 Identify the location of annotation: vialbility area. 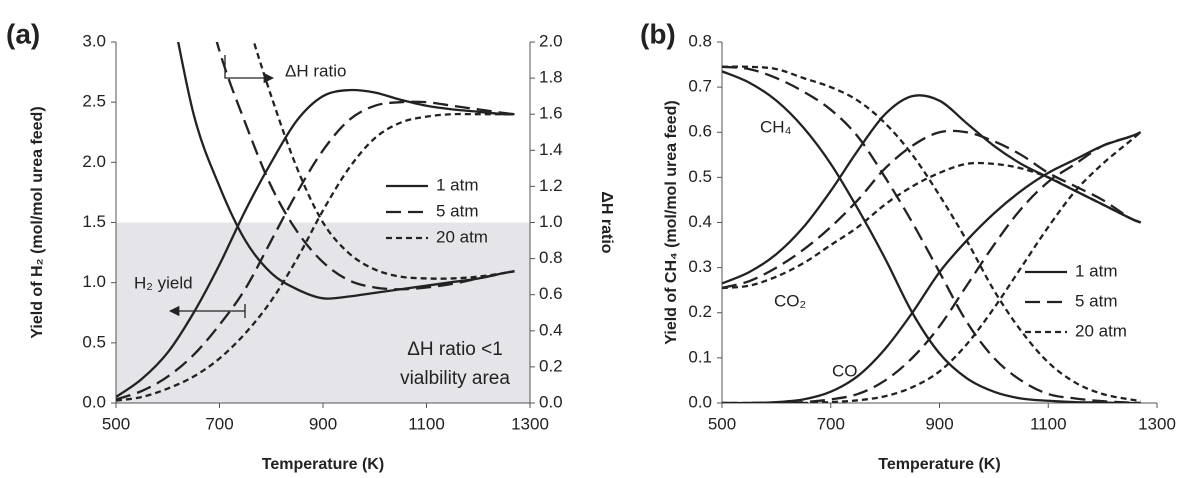
(455, 378).